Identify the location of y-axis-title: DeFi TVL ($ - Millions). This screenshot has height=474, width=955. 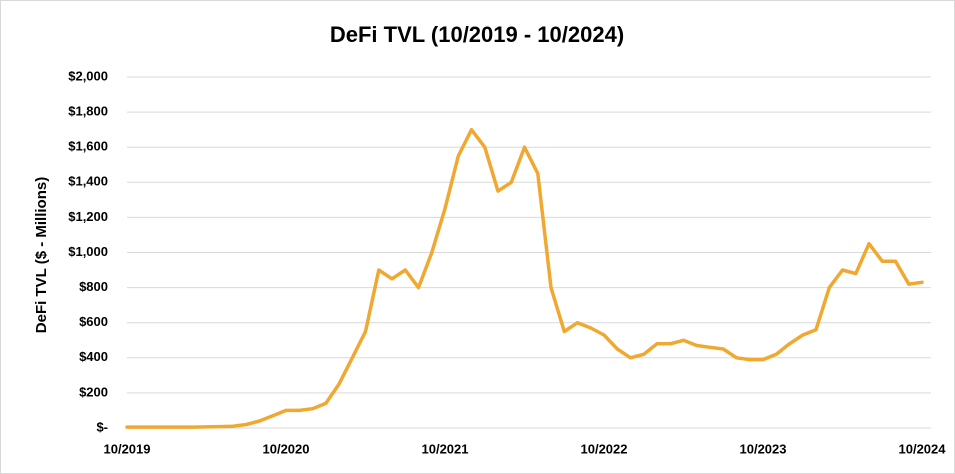
(41, 255).